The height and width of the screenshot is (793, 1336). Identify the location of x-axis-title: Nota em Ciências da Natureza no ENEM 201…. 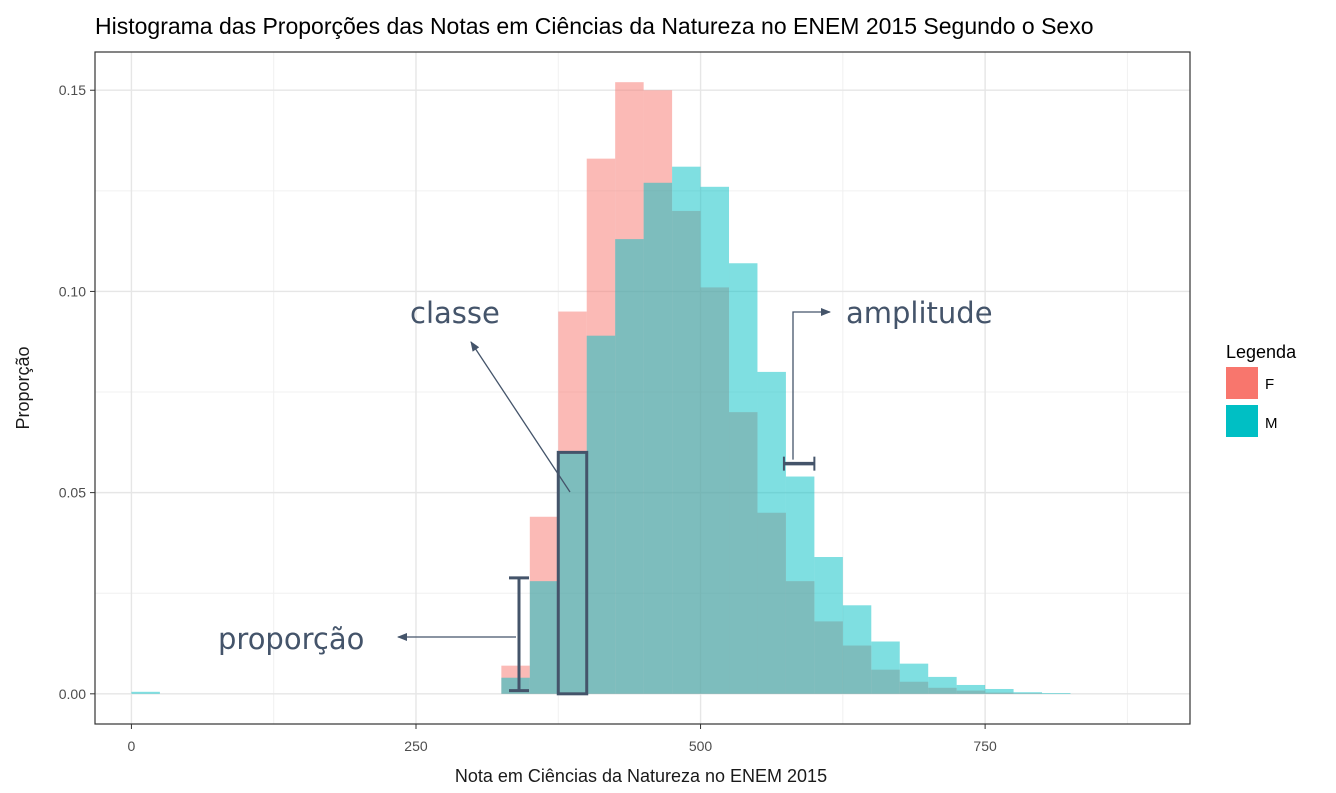
(641, 776).